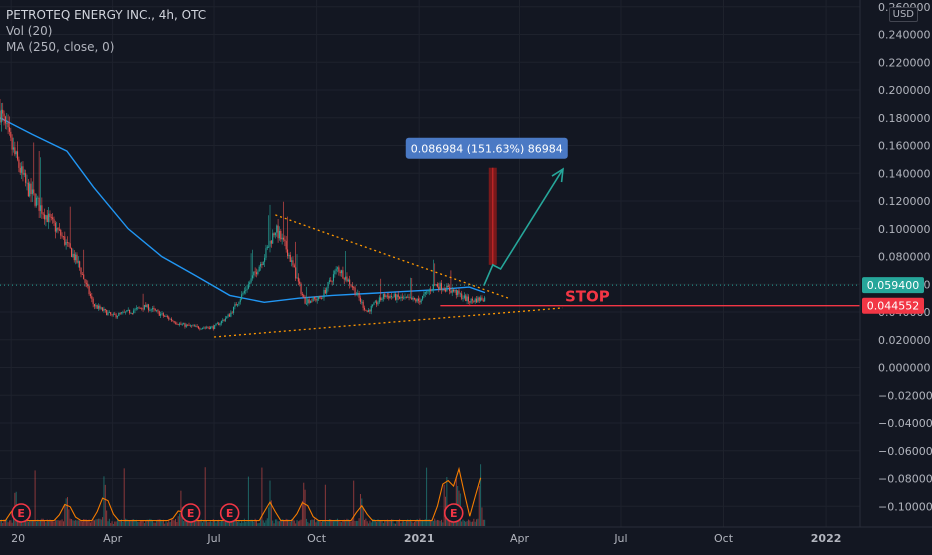 This screenshot has width=932, height=555. What do you see at coordinates (905, 395) in the screenshot?
I see `price-tick-label: −0.020000` at bounding box center [905, 395].